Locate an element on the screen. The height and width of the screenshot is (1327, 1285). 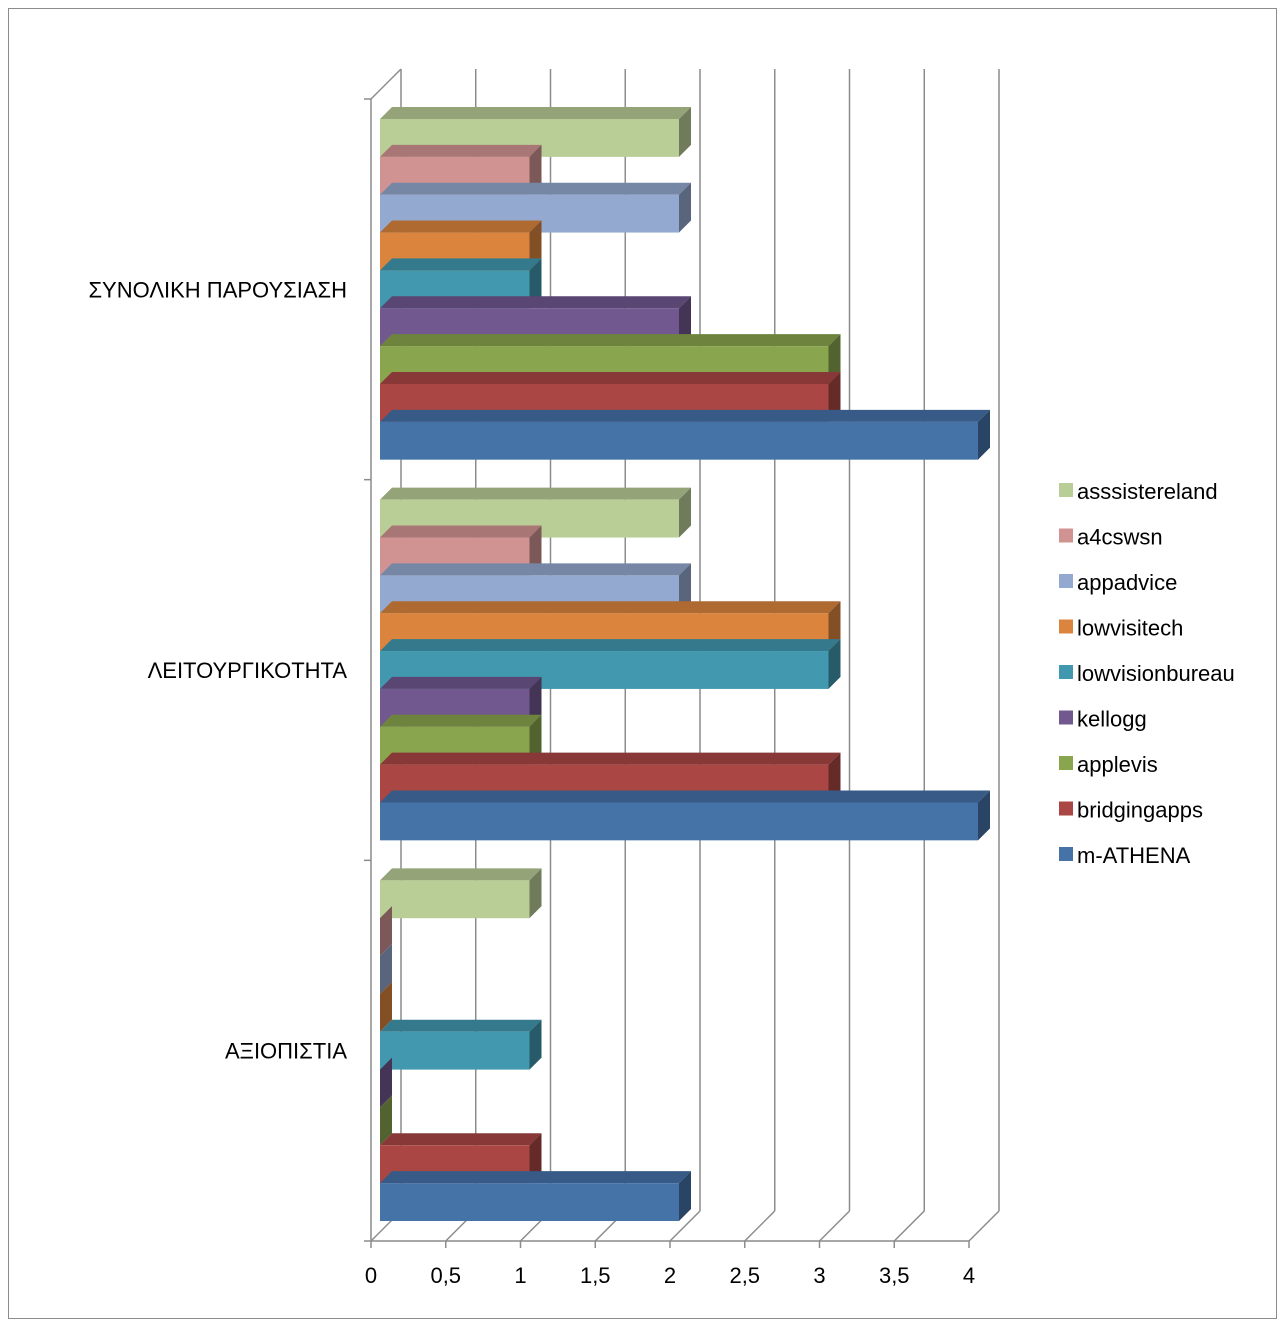
legend-item: asssistereland is located at coordinates (1138, 491).